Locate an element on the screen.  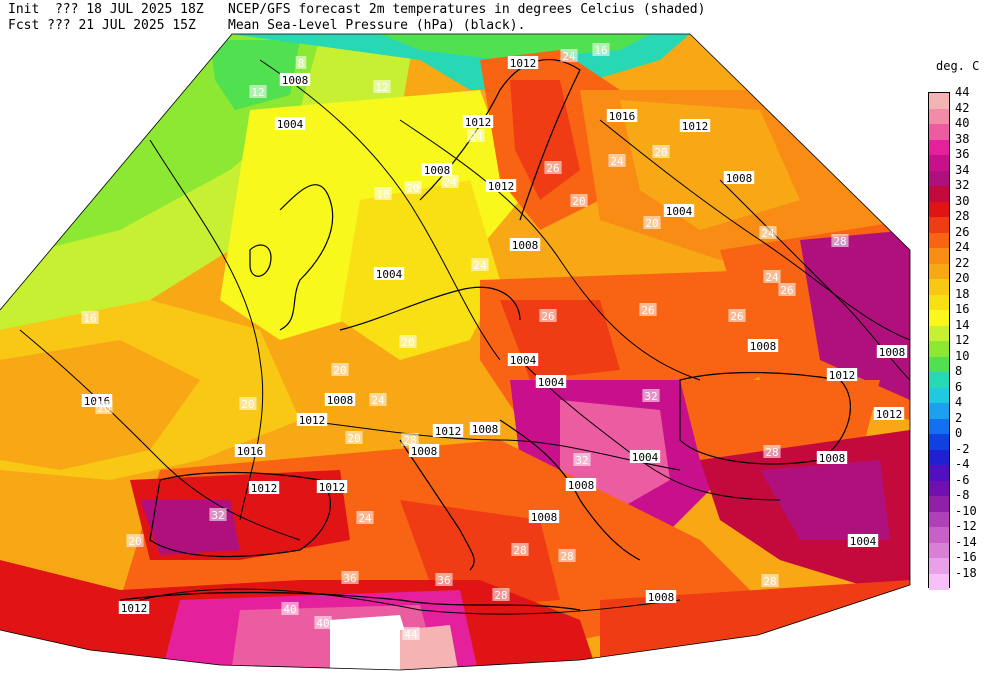
colorbar-label: -10 is located at coordinates (966, 510).